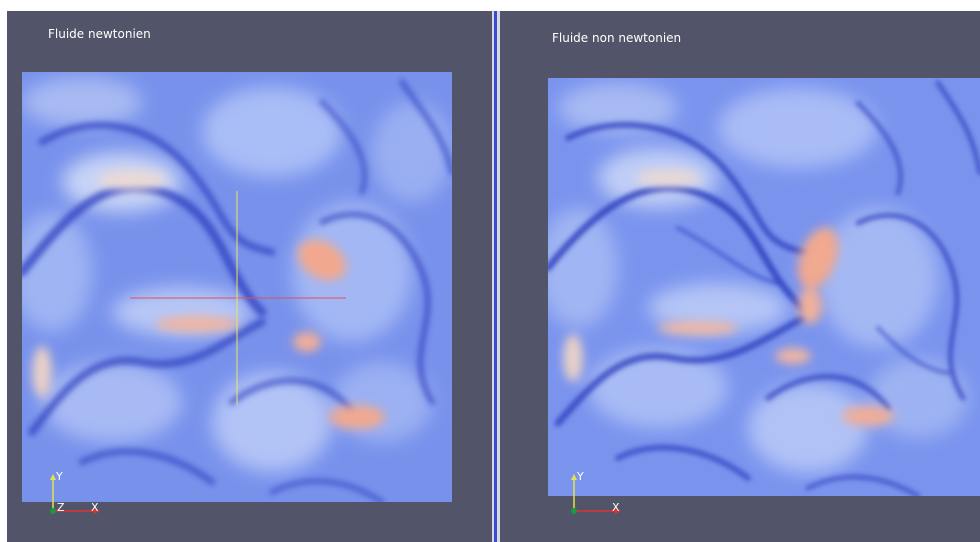  What do you see at coordinates (596, 492) in the screenshot?
I see `orientation-axes: Y X` at bounding box center [596, 492].